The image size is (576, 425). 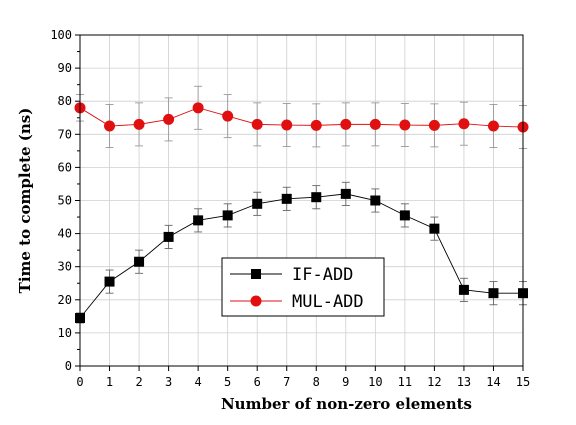 What do you see at coordinates (65, 333) in the screenshot?
I see `y-tick-label: 10` at bounding box center [65, 333].